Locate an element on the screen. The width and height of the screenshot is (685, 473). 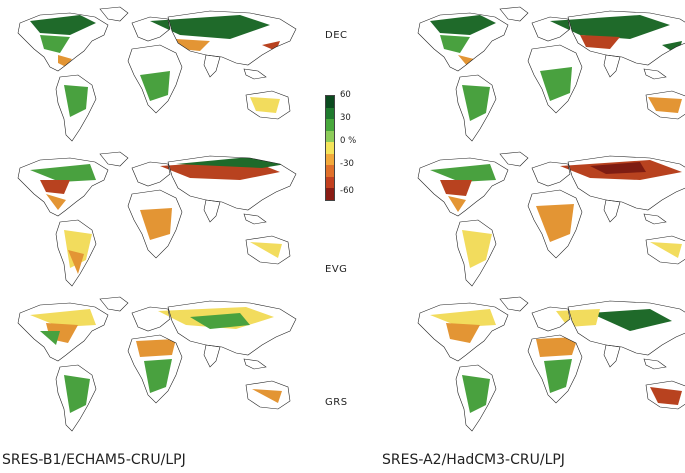
scenario-right-label: SRES-A2/HadCM3-CRU/LPJ is located at coordinates (473, 460).